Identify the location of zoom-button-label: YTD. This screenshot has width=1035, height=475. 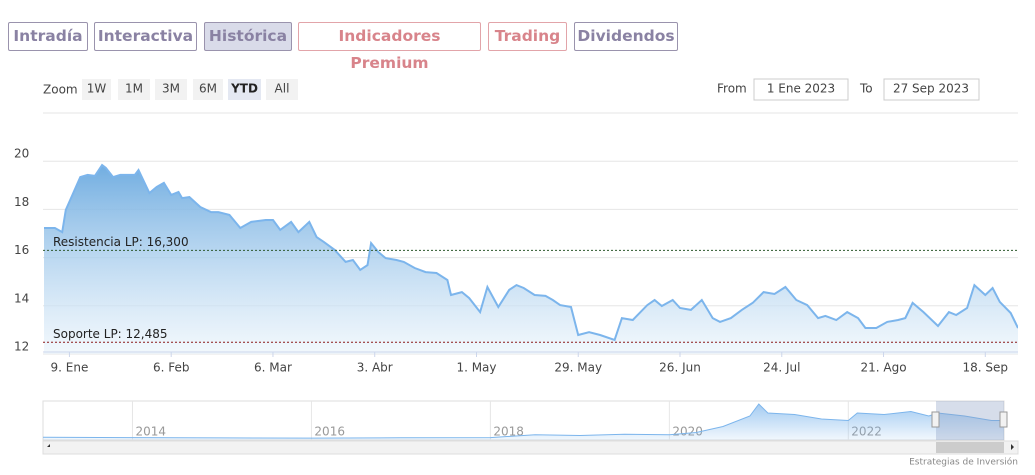
(244, 89).